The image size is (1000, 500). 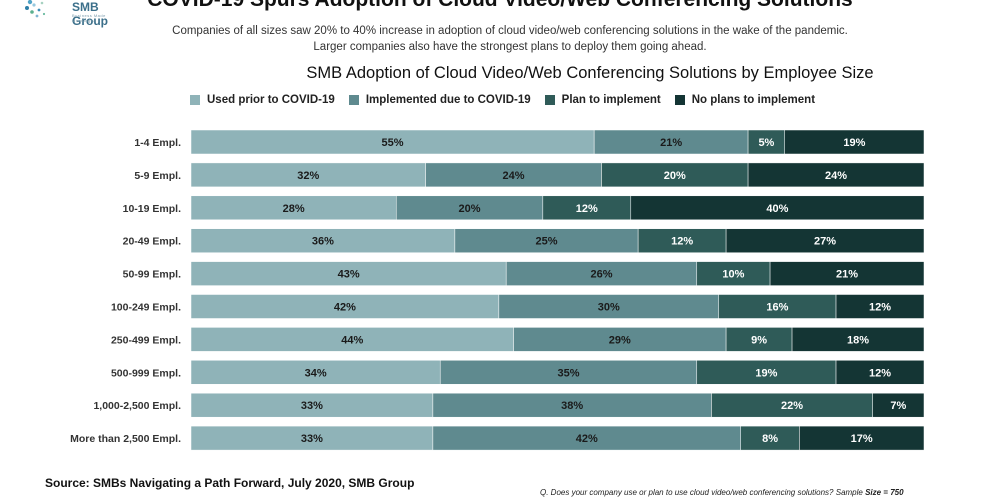 I want to click on footnote-sample-size: Size = 750, so click(x=884, y=492).